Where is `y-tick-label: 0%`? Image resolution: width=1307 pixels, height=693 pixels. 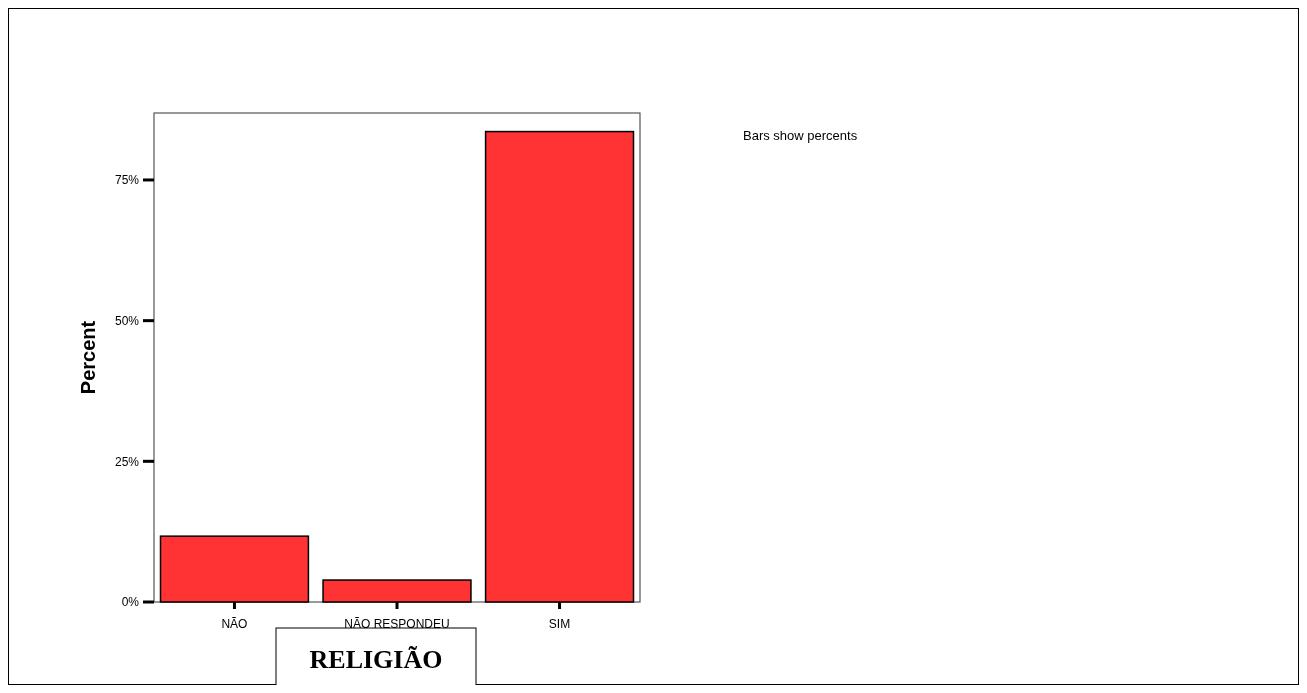
y-tick-label: 0% is located at coordinates (130, 602).